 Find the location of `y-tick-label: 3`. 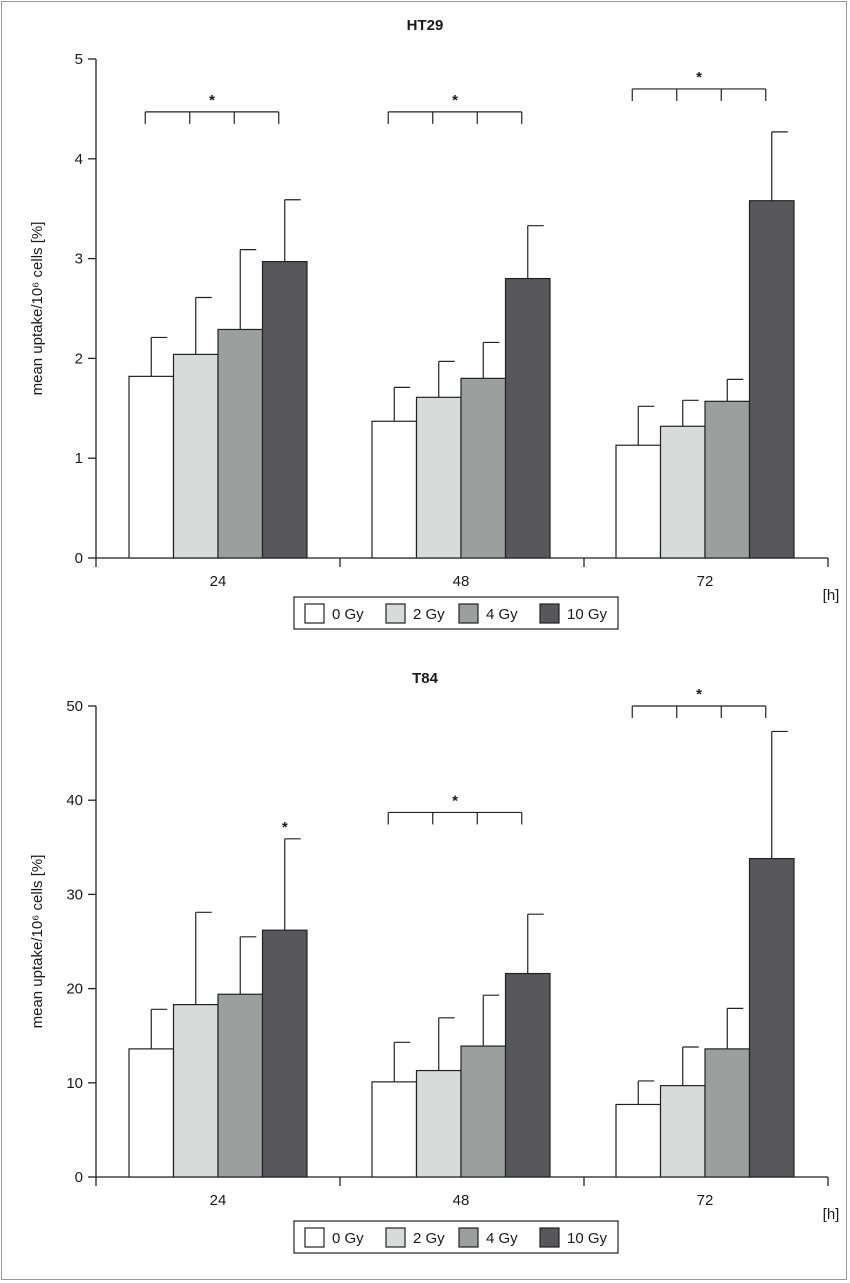

y-tick-label: 3 is located at coordinates (79, 259).